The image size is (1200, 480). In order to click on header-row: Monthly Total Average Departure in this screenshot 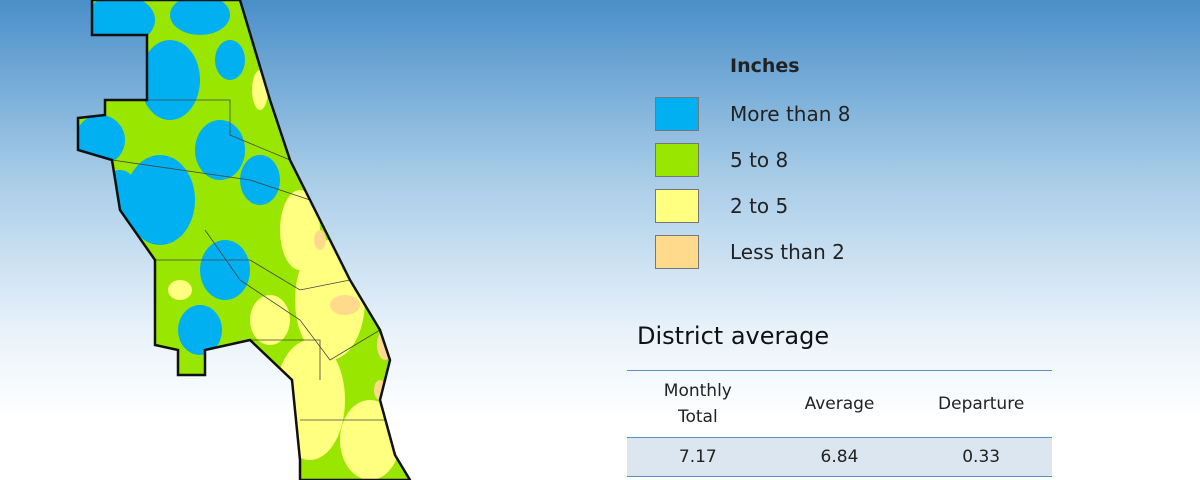, I will do `click(839, 404)`.